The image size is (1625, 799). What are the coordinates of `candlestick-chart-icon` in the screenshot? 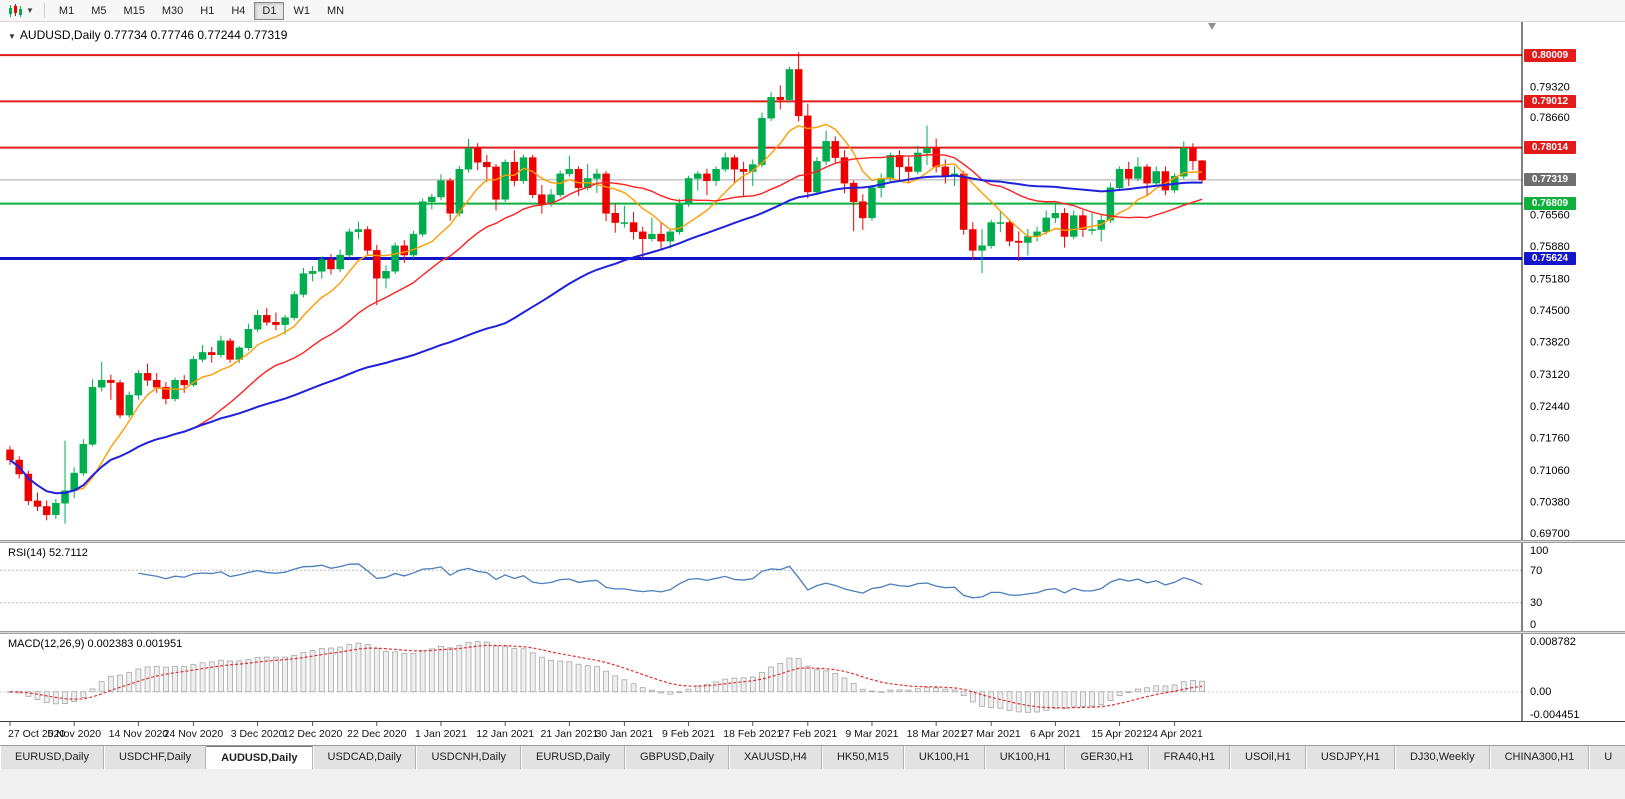 It's located at (15, 10).